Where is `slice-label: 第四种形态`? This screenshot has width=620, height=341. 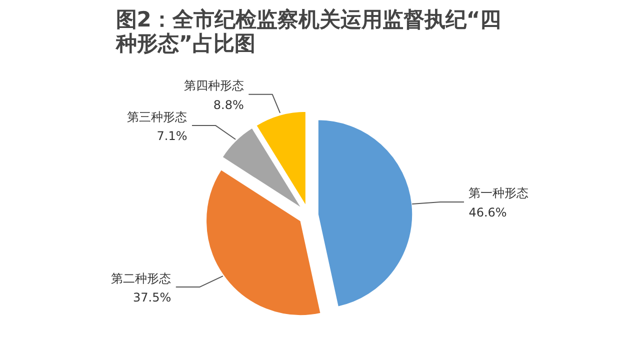 slice-label: 第四种形态 is located at coordinates (214, 85).